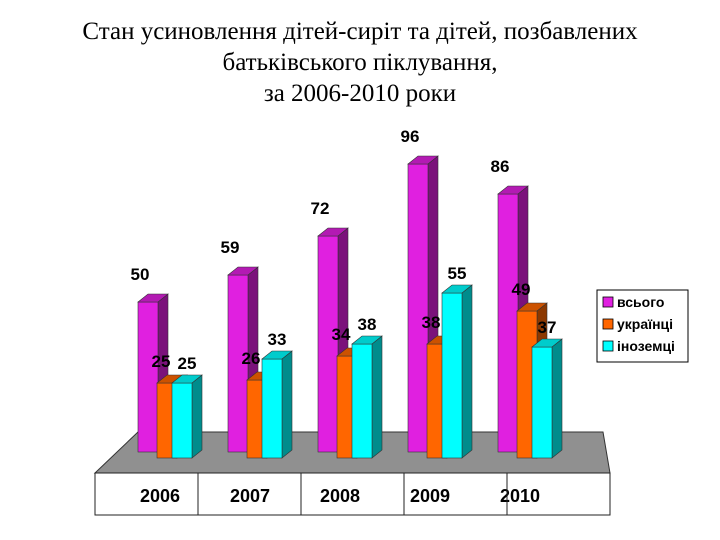 The width and height of the screenshot is (720, 540). Describe the element at coordinates (160, 496) in the screenshot. I see `category-label-2006: 2006` at that location.